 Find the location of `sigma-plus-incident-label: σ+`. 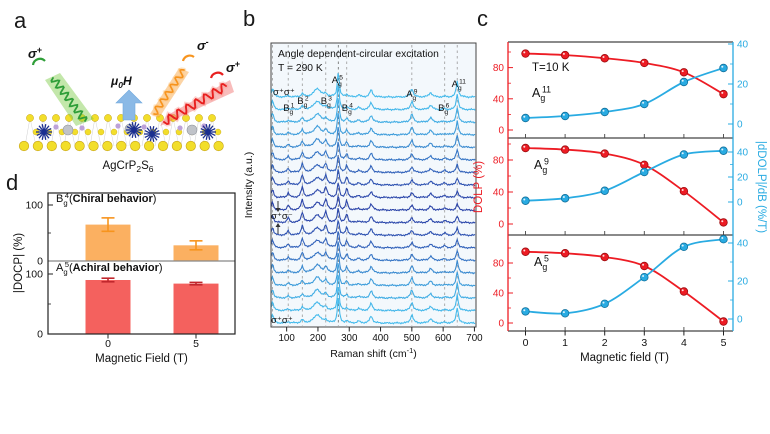

sigma-plus-incident-label: σ+ is located at coordinates (35, 53).